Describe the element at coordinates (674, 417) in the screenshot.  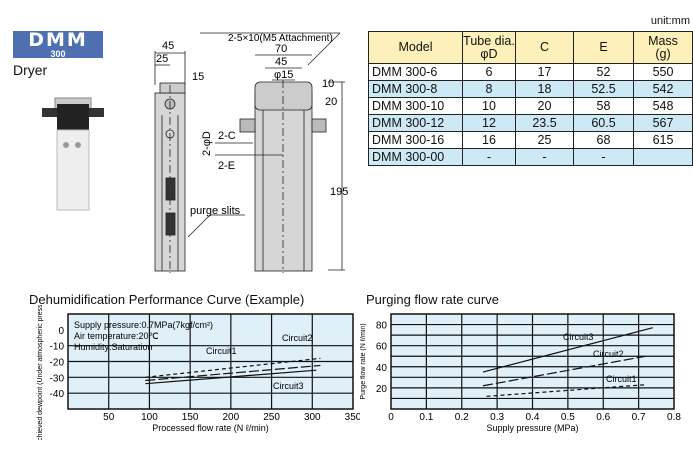
I see `x-tick-label: 0.8` at that location.